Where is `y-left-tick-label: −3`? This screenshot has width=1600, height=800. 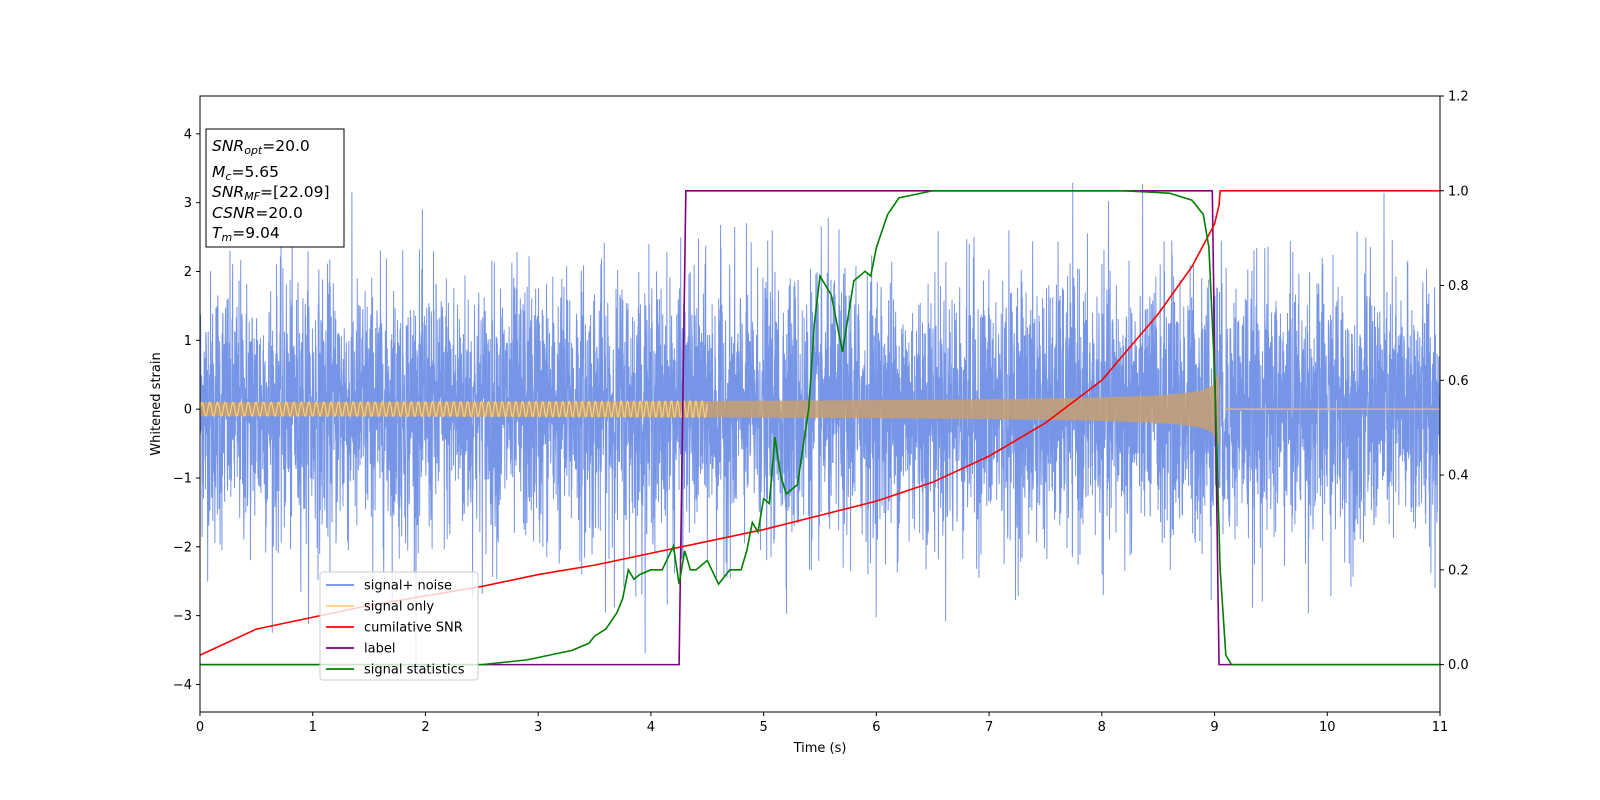
y-left-tick-label: −3 is located at coordinates (182, 616).